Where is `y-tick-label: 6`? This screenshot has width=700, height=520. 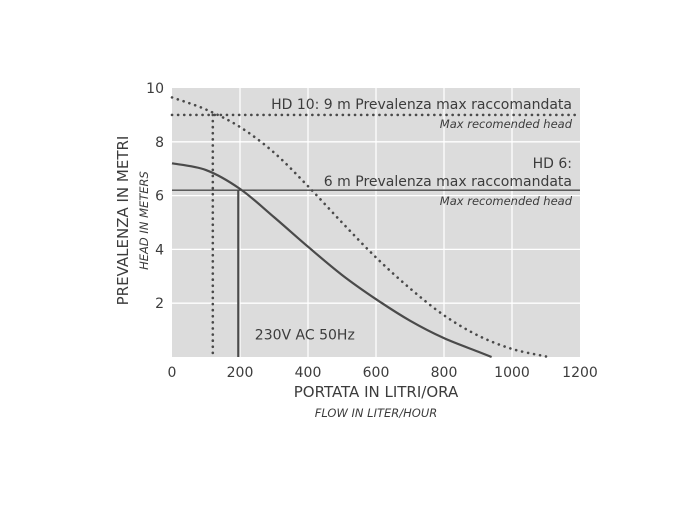 y-tick-label: 6 is located at coordinates (159, 197).